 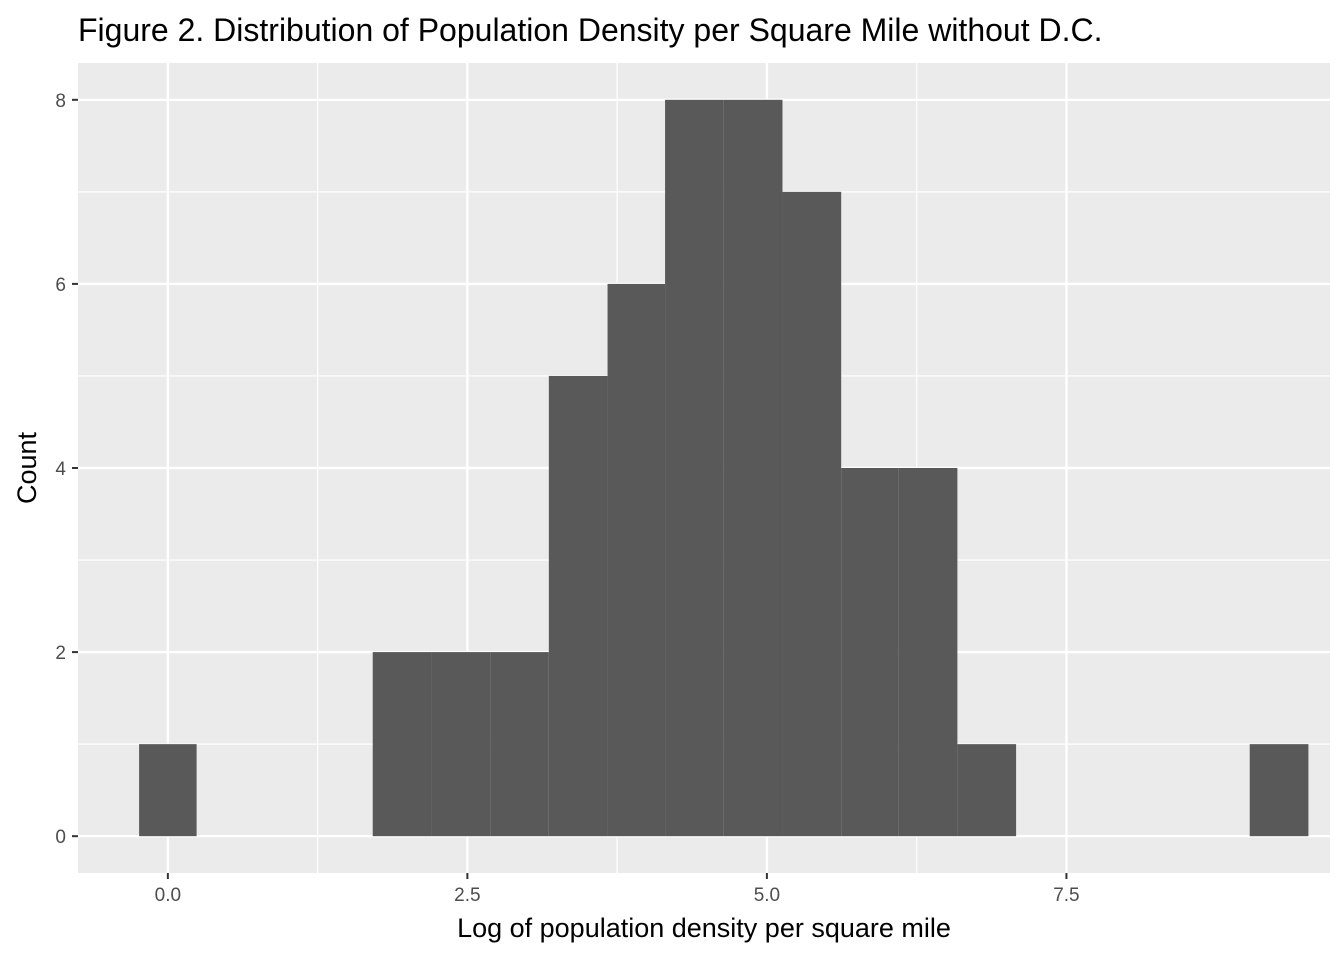 What do you see at coordinates (60, 653) in the screenshot?
I see `y-tick-label: 2` at bounding box center [60, 653].